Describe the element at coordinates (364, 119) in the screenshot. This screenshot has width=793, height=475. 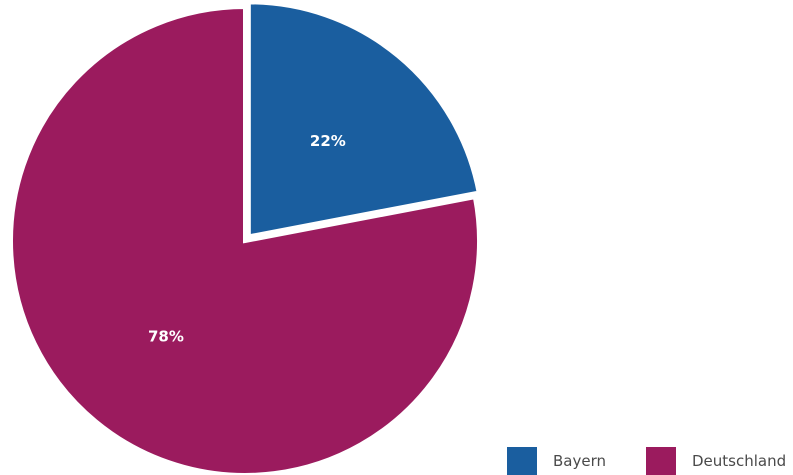
I see `pie-slice-bayern` at that location.